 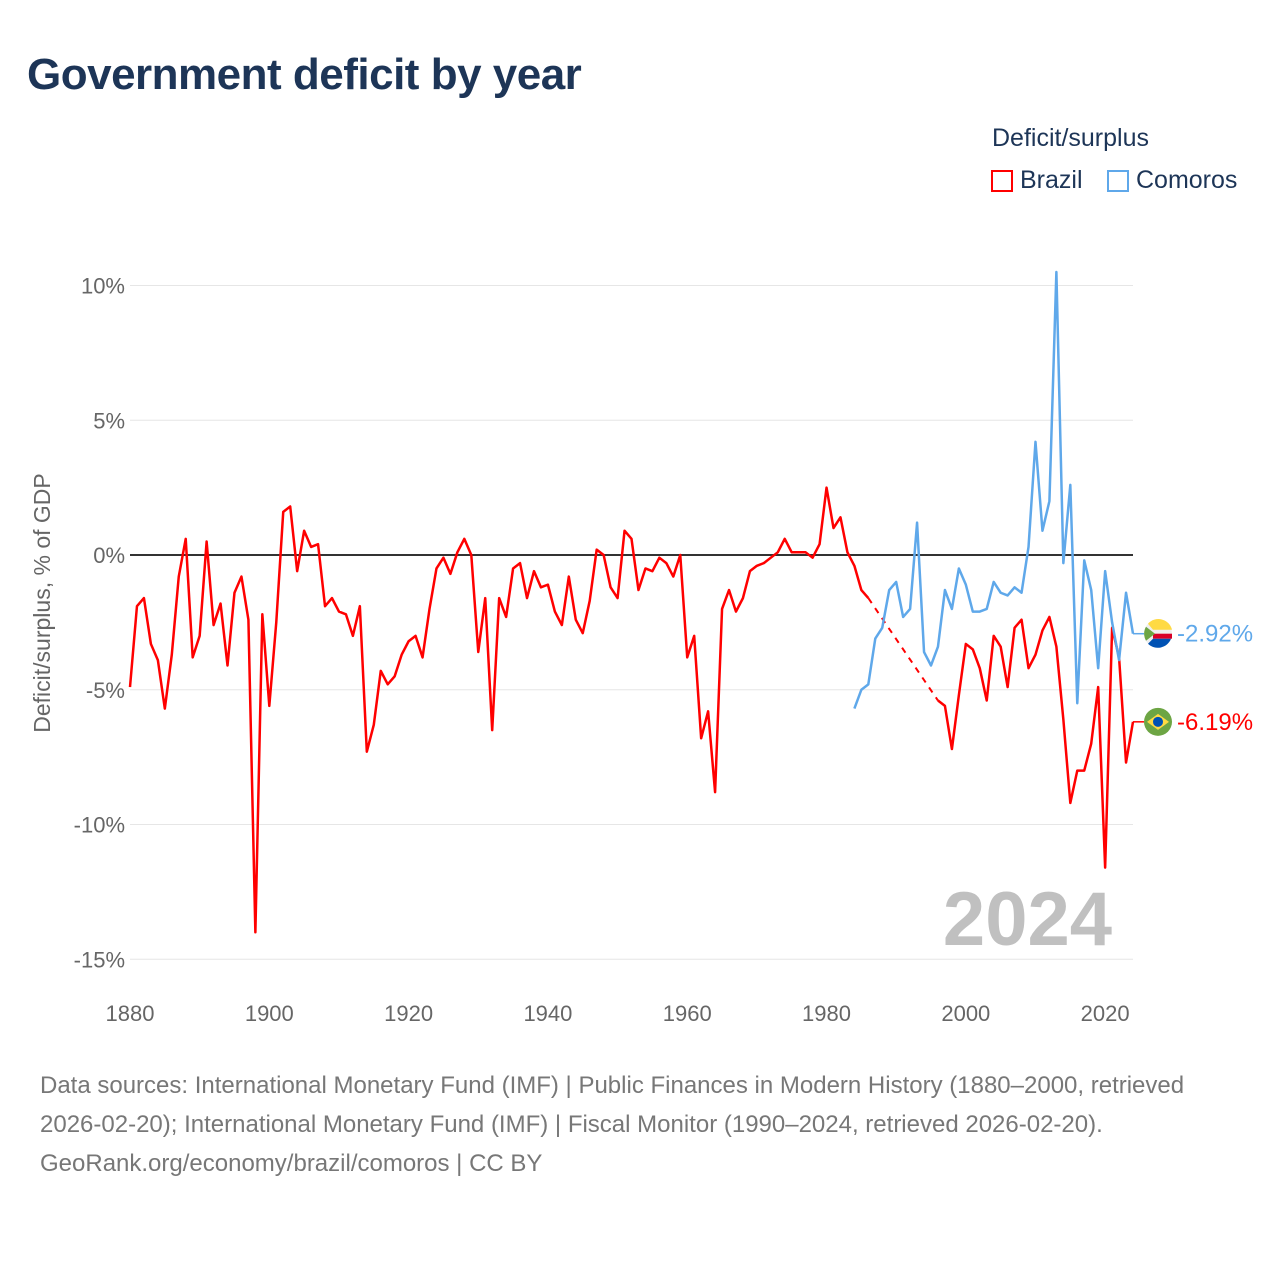 I want to click on legend-label-brazil: Brazil, so click(x=1051, y=180).